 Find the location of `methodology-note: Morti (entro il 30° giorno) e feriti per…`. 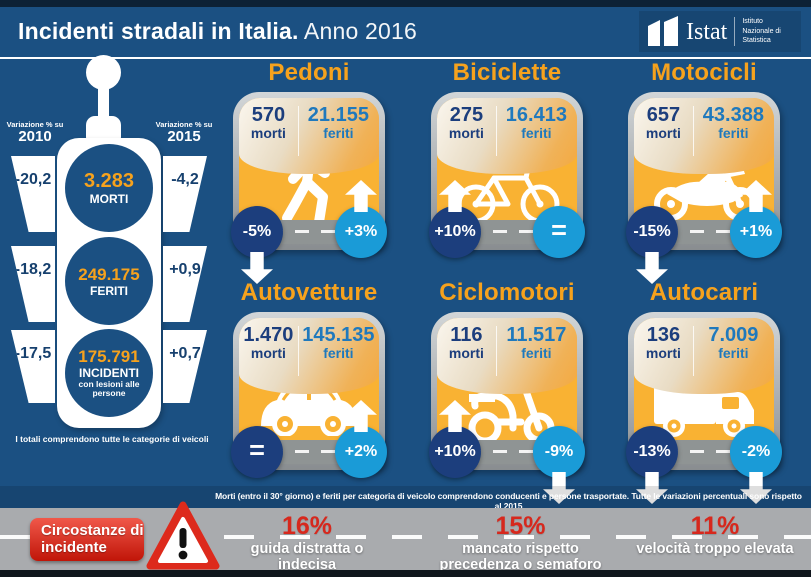

methodology-note: Morti (entro il 30° giorno) e feriti per… is located at coordinates (508, 501).